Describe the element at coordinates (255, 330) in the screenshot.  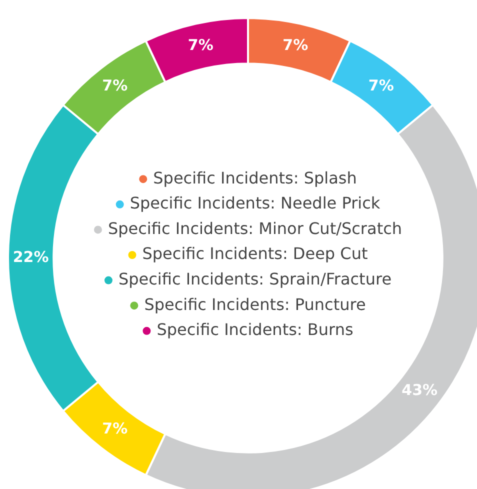
I see `legend-label: Specific Incidents: Burns` at that location.